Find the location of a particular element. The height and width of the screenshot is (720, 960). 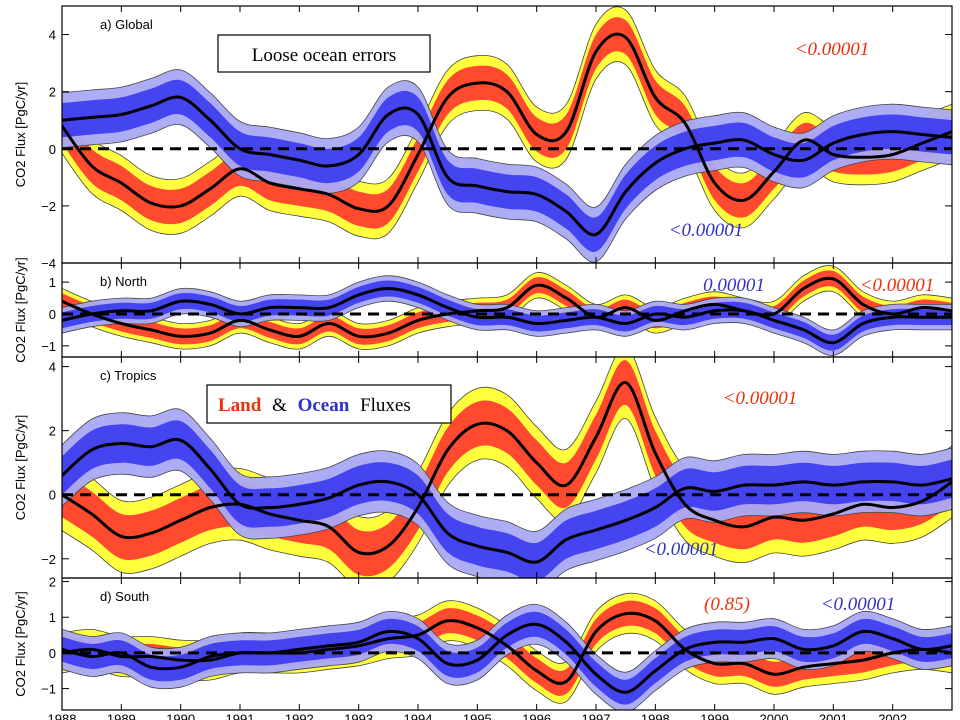

x-tick-label: 1998 is located at coordinates (655, 716).